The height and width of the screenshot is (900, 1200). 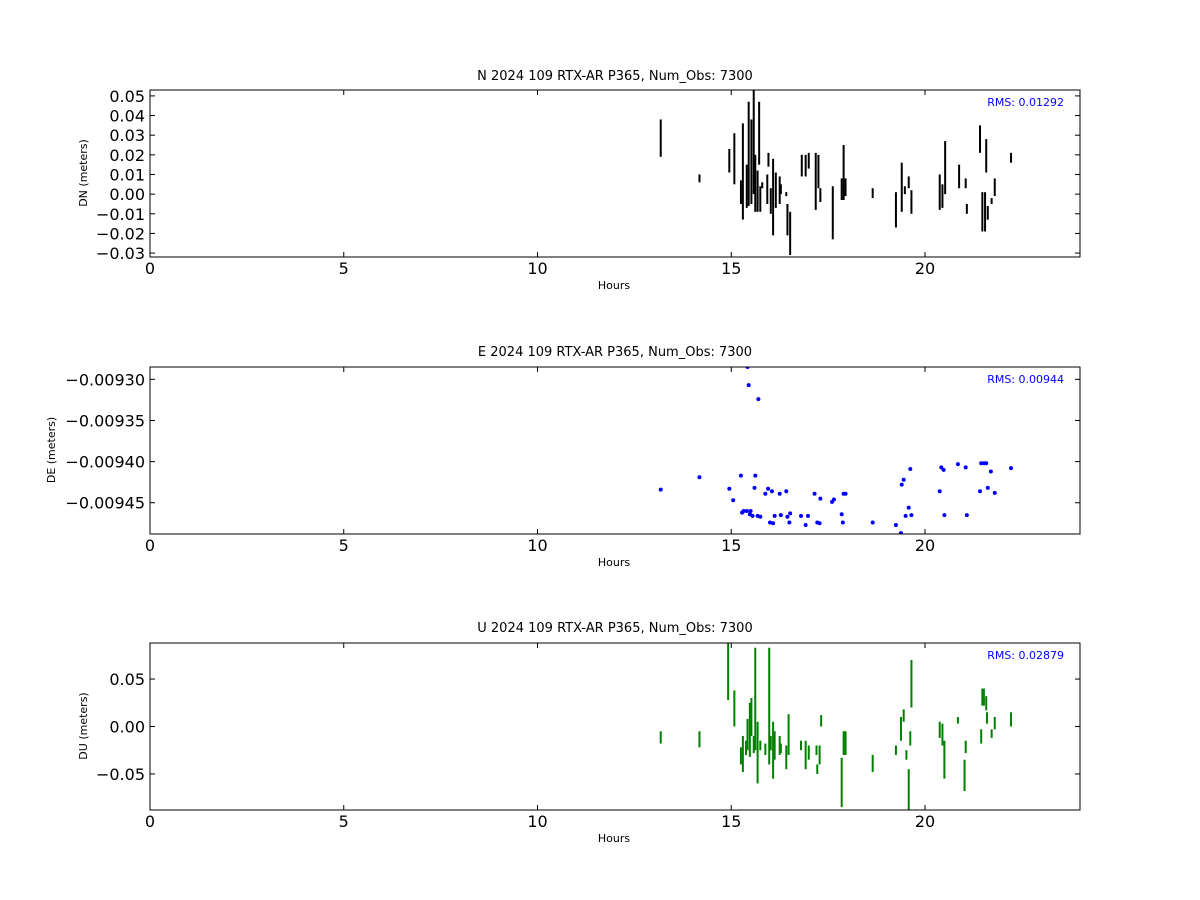 What do you see at coordinates (615, 76) in the screenshot?
I see `chart-title: N 2024 109 RTX-AR P365, Num_Obs: 7300` at bounding box center [615, 76].